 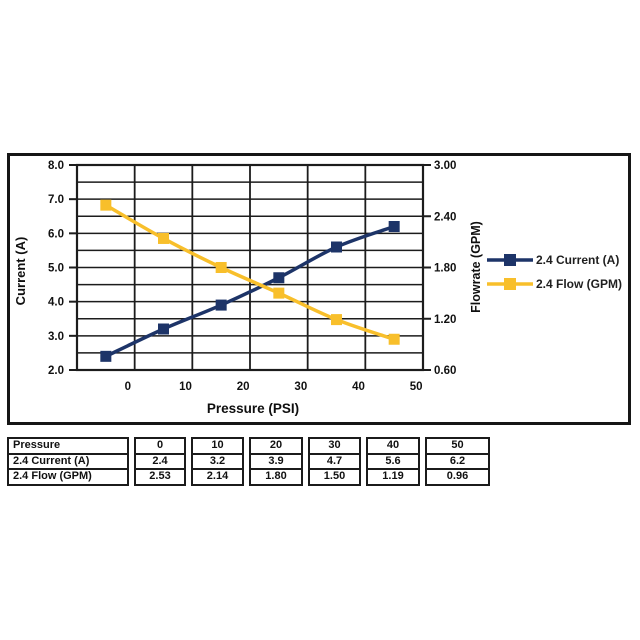 What do you see at coordinates (510, 284) in the screenshot?
I see `legend-flow-line-marker-icon` at bounding box center [510, 284].